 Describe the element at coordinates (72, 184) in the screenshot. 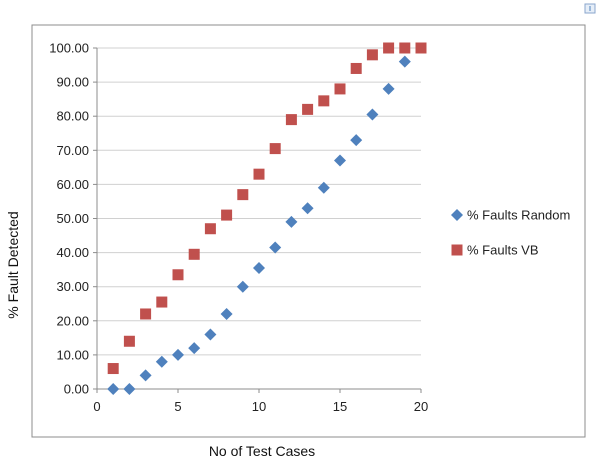

I see `y-tick-label: 60.00` at that location.